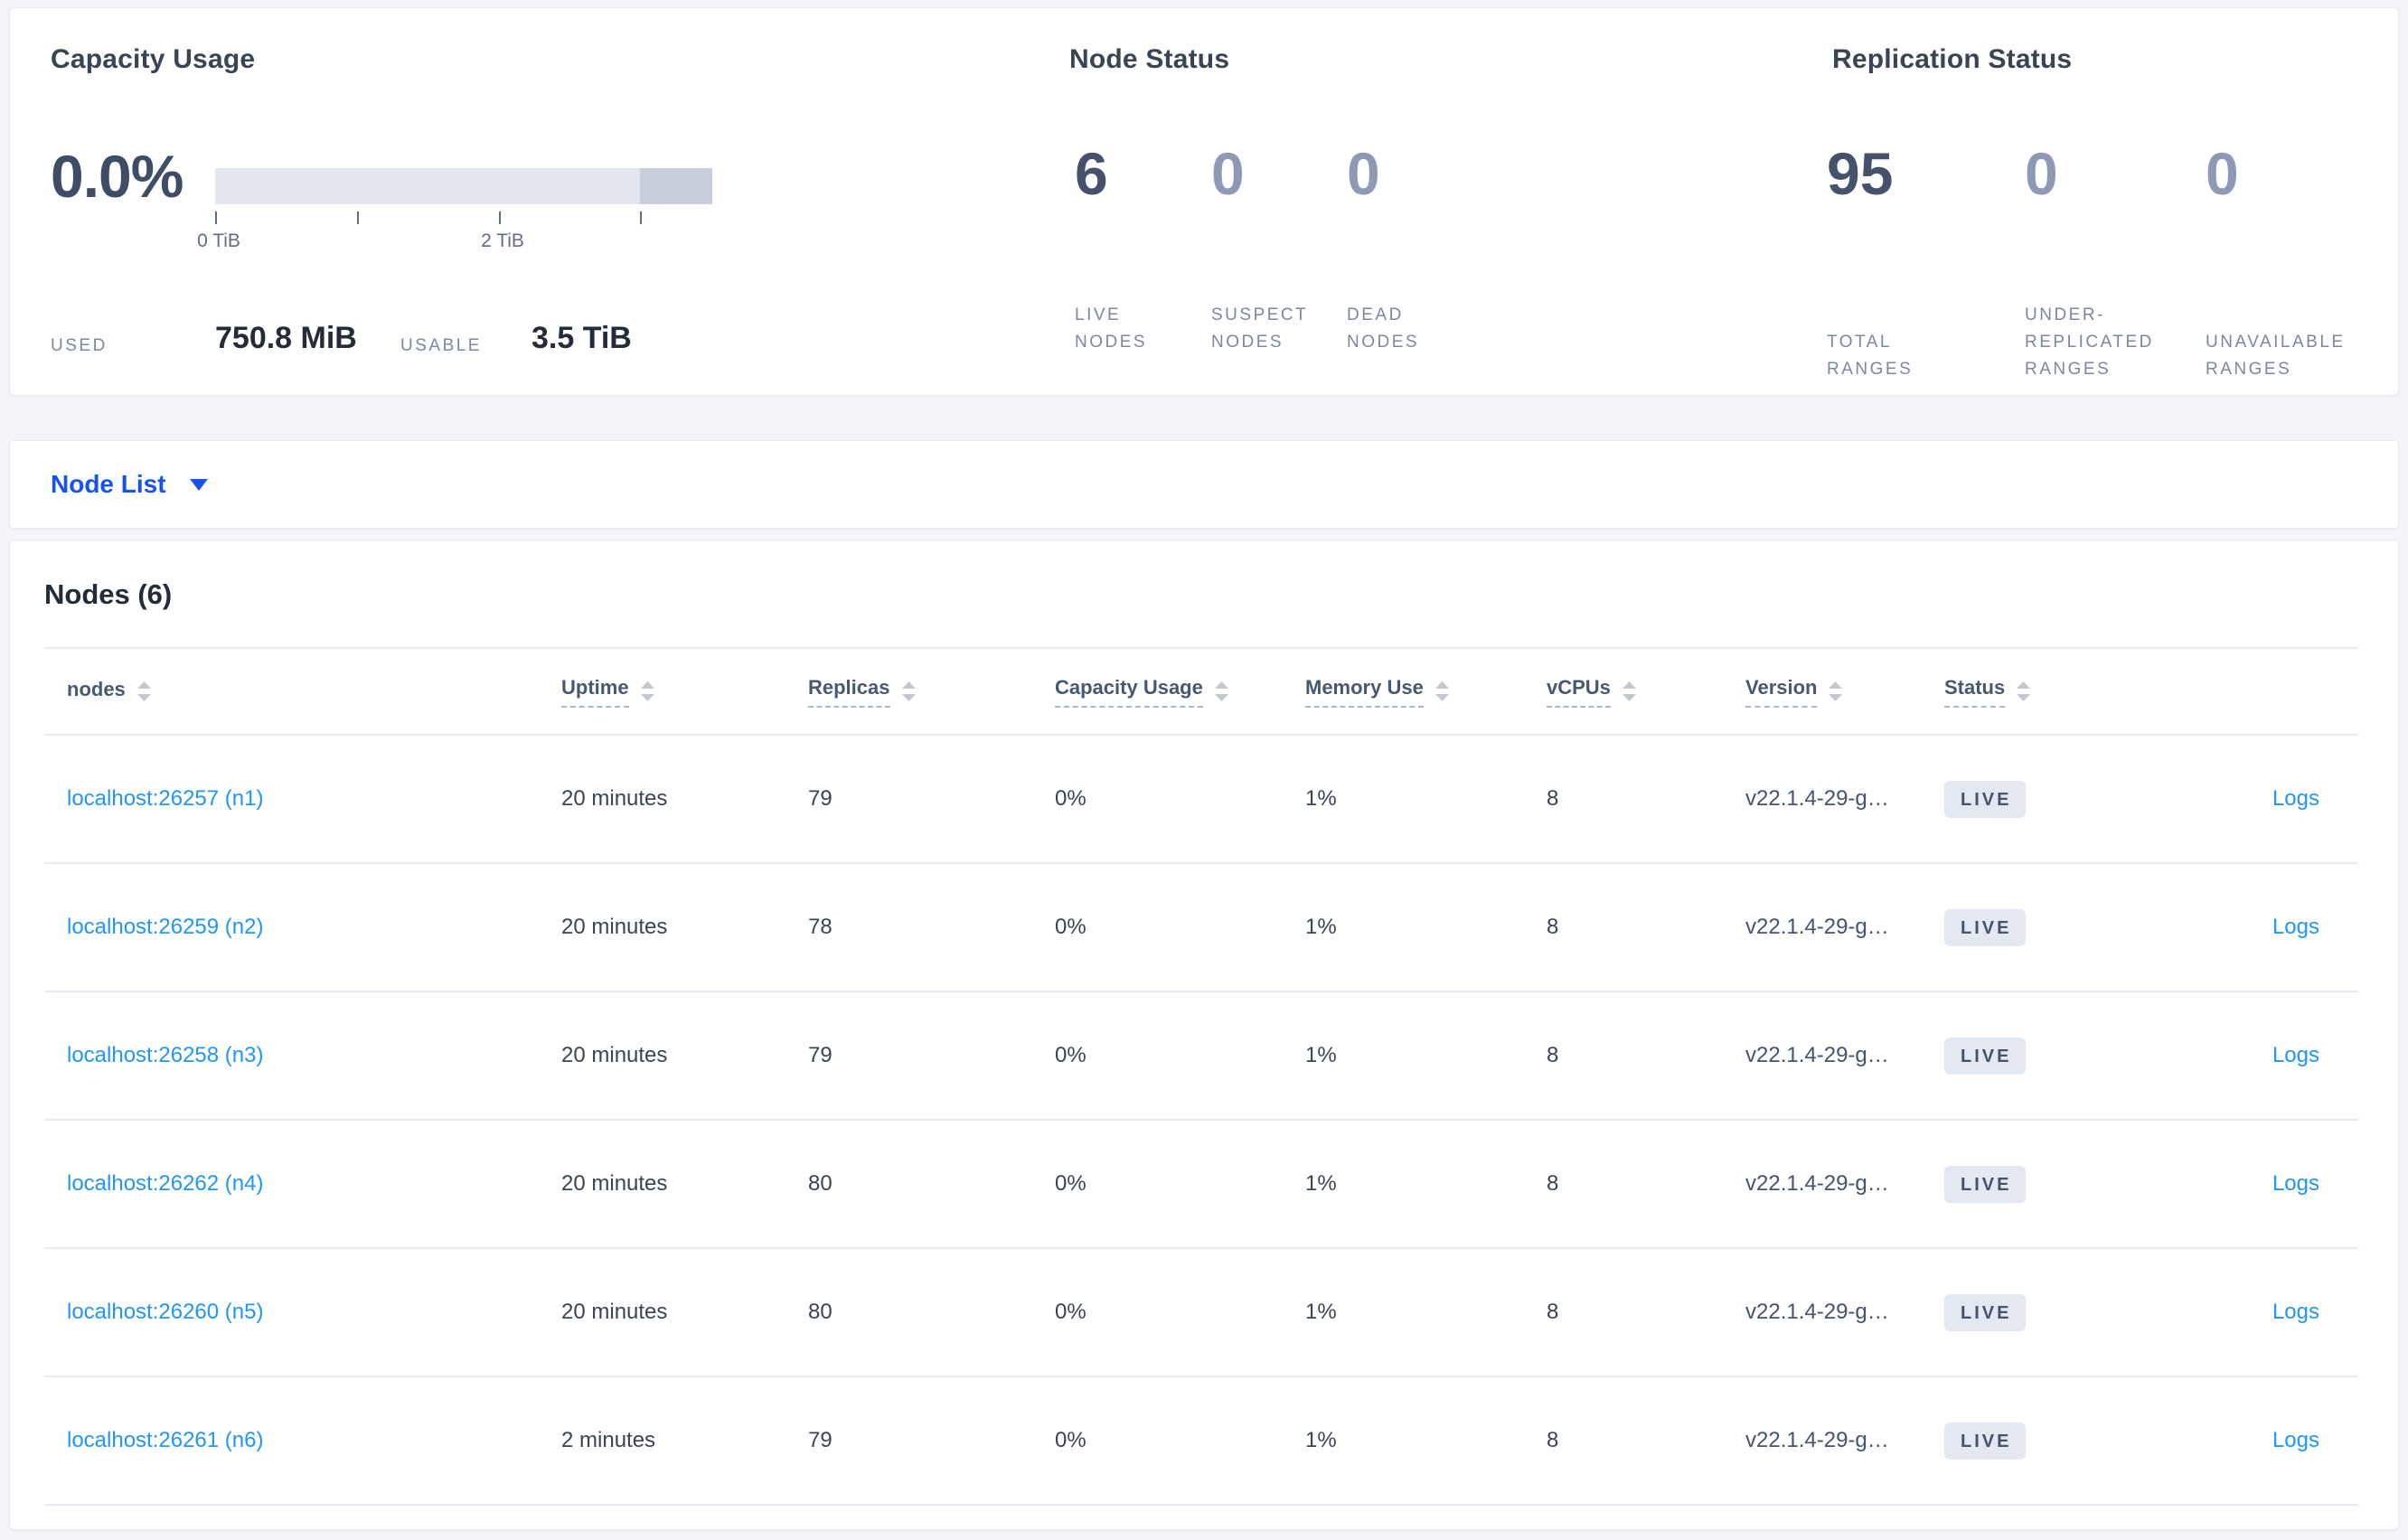  What do you see at coordinates (1383, 328) in the screenshot?
I see `dead-nodes-label: DEAD NODES` at bounding box center [1383, 328].